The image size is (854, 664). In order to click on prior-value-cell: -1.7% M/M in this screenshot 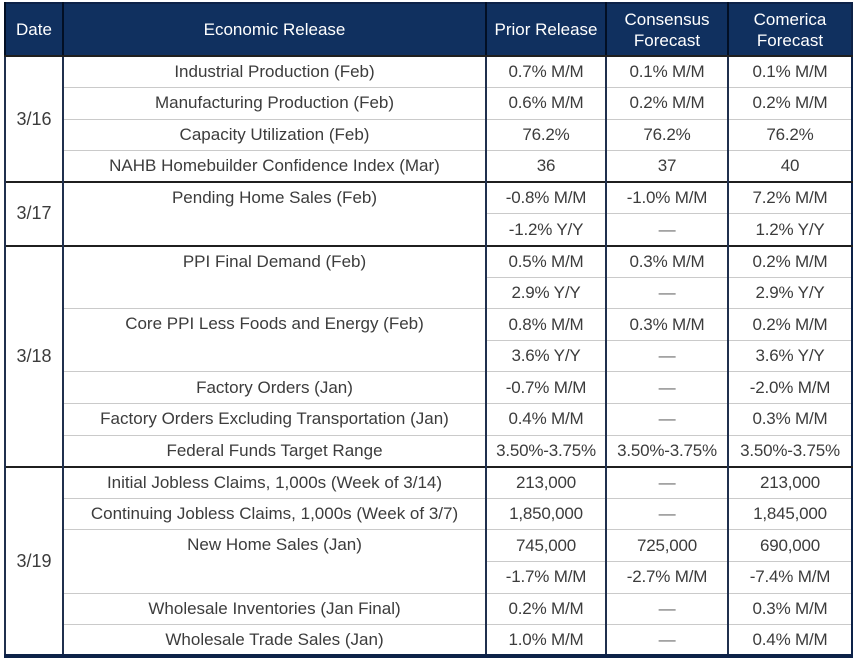, I will do `click(545, 577)`.